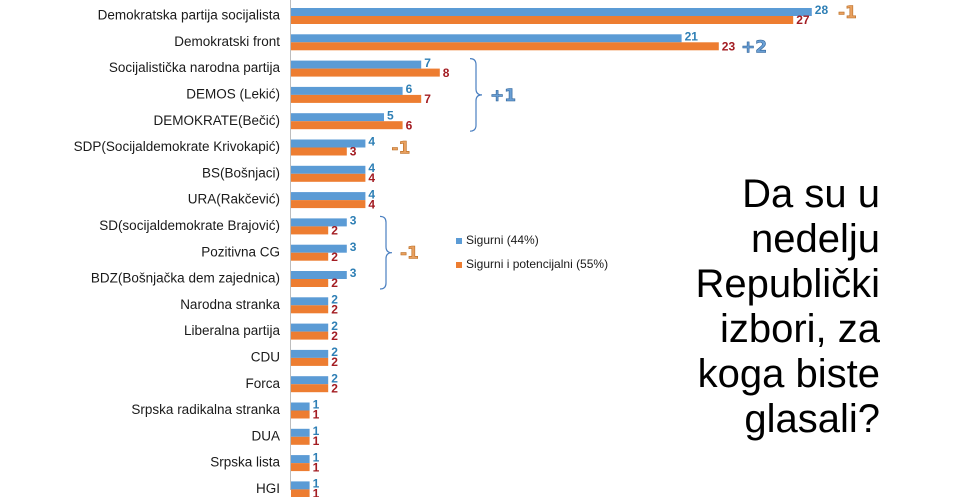  Describe the element at coordinates (177, 146) in the screenshot. I see `category-label: SDP(Socijaldemokrate Krivokapić)` at that location.